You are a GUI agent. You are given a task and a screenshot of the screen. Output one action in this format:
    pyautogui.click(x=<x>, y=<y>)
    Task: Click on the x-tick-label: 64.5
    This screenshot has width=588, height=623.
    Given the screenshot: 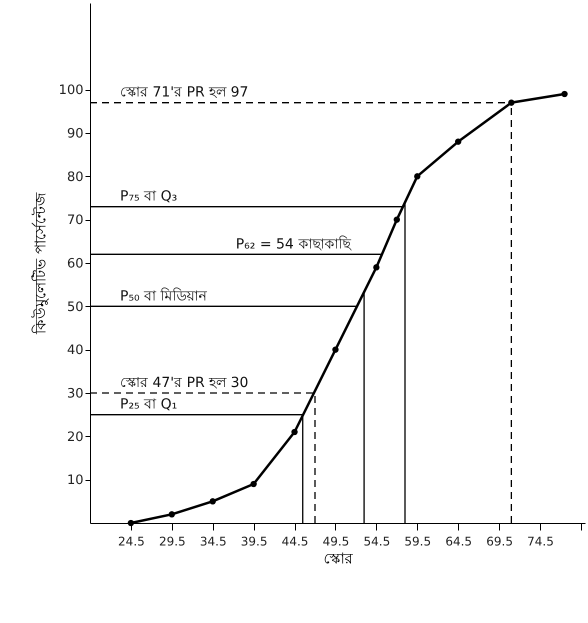 What is the action you would take?
    pyautogui.click(x=458, y=541)
    